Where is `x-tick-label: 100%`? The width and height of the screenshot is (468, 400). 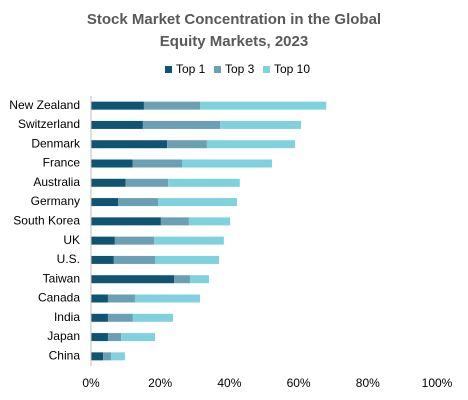 x-tick-label: 100% is located at coordinates (437, 383).